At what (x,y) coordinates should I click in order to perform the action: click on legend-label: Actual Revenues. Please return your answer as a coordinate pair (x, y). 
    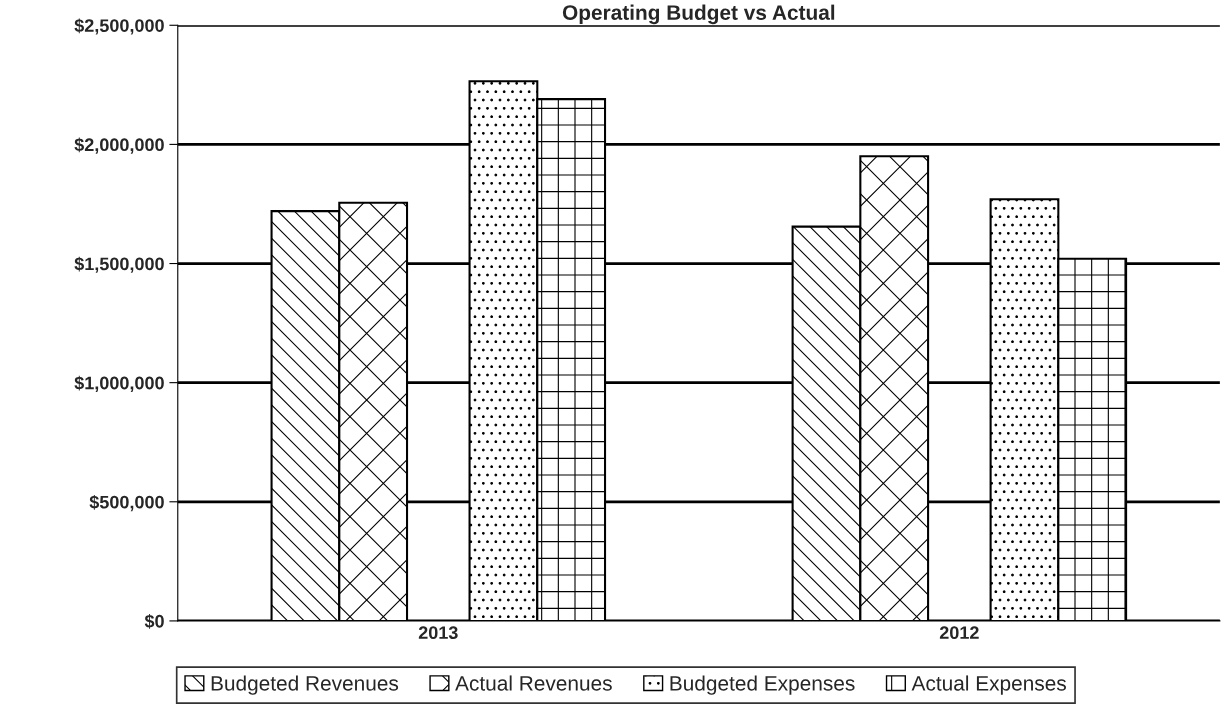
    Looking at the image, I should click on (533, 683).